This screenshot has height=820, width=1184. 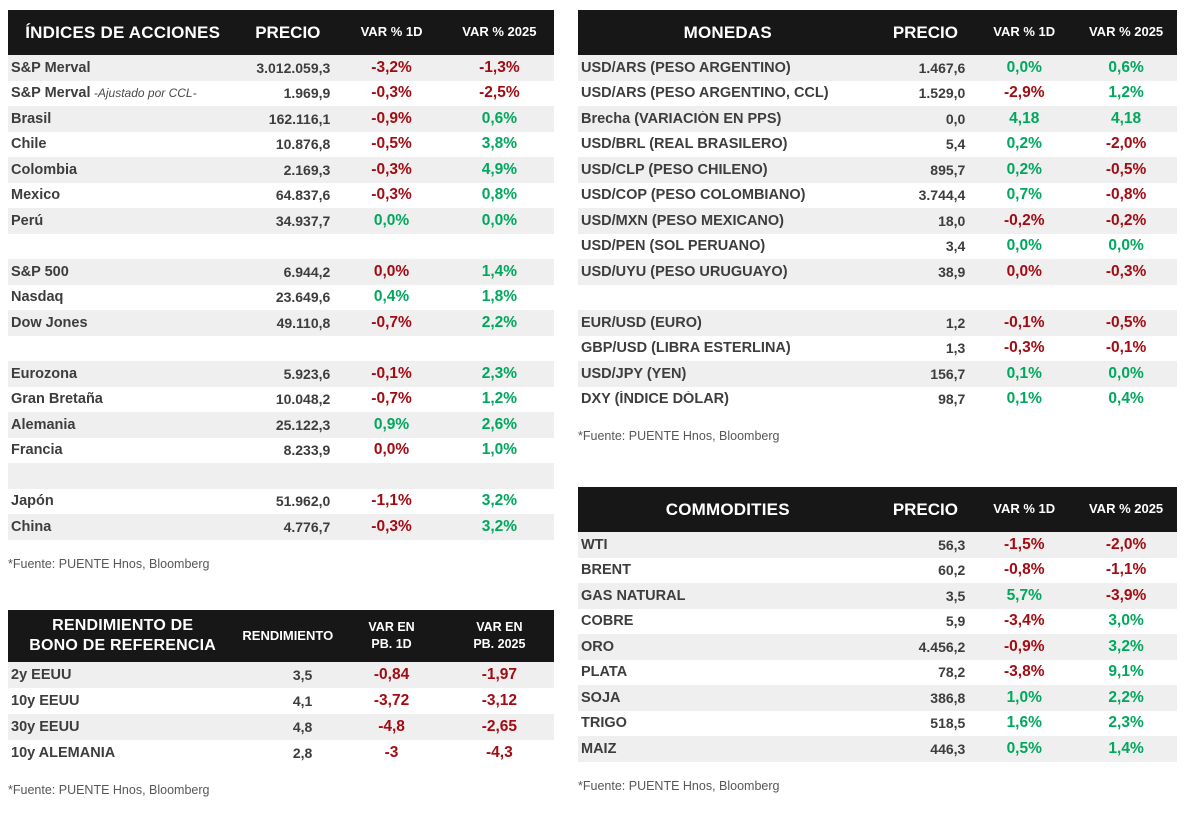 What do you see at coordinates (1024, 621) in the screenshot?
I see `row-var-1d: -3,4%` at bounding box center [1024, 621].